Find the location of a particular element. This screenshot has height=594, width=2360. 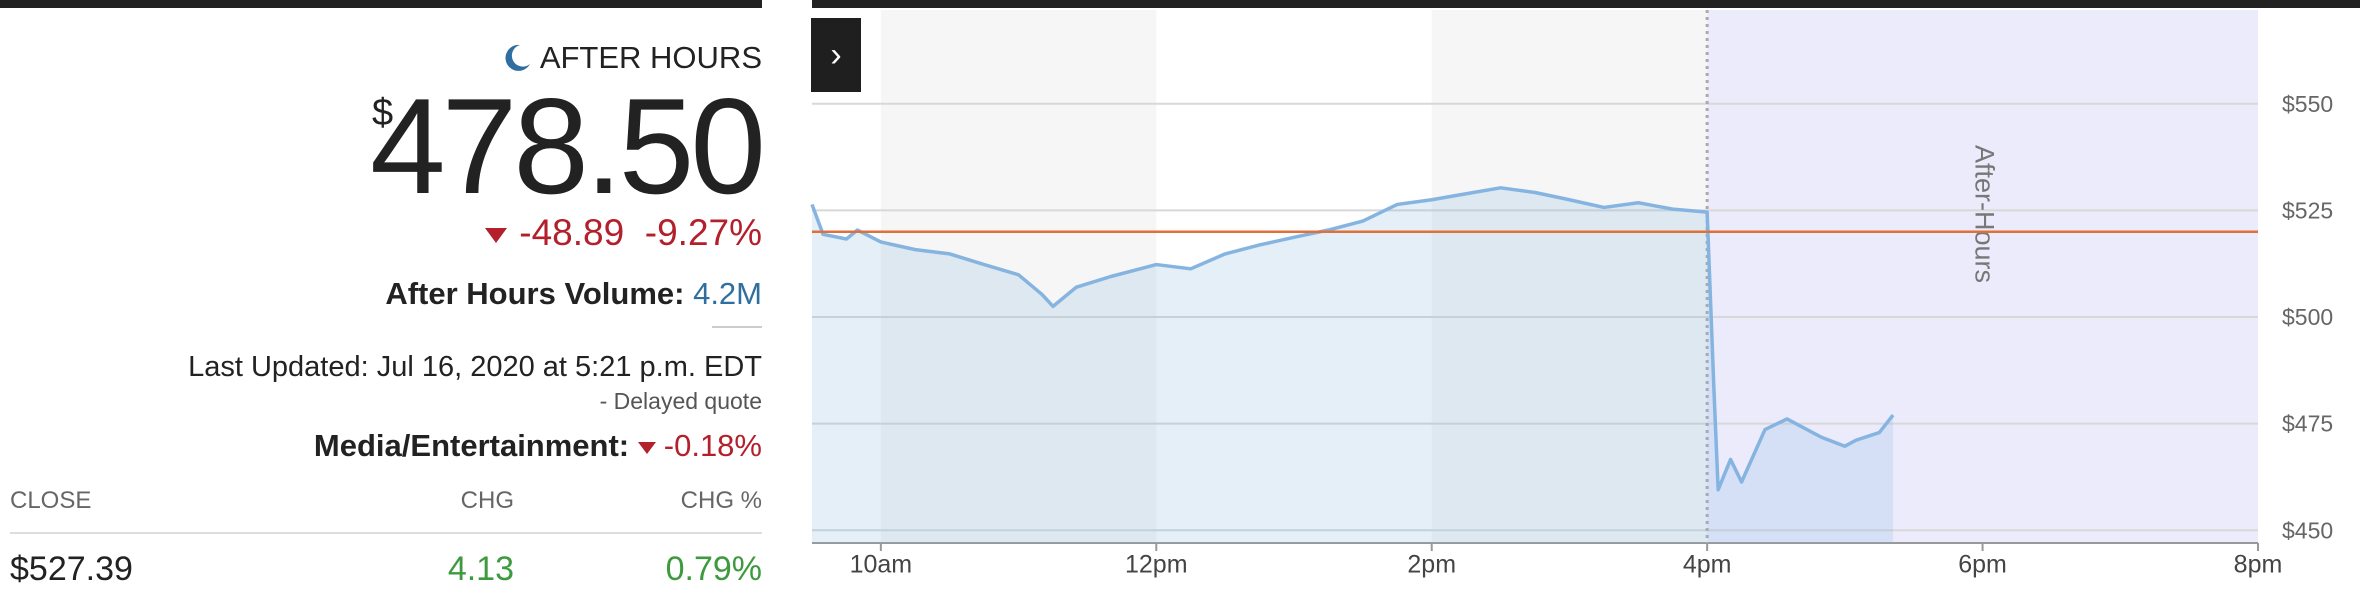

table-cell: 4.13 is located at coordinates (480, 569).